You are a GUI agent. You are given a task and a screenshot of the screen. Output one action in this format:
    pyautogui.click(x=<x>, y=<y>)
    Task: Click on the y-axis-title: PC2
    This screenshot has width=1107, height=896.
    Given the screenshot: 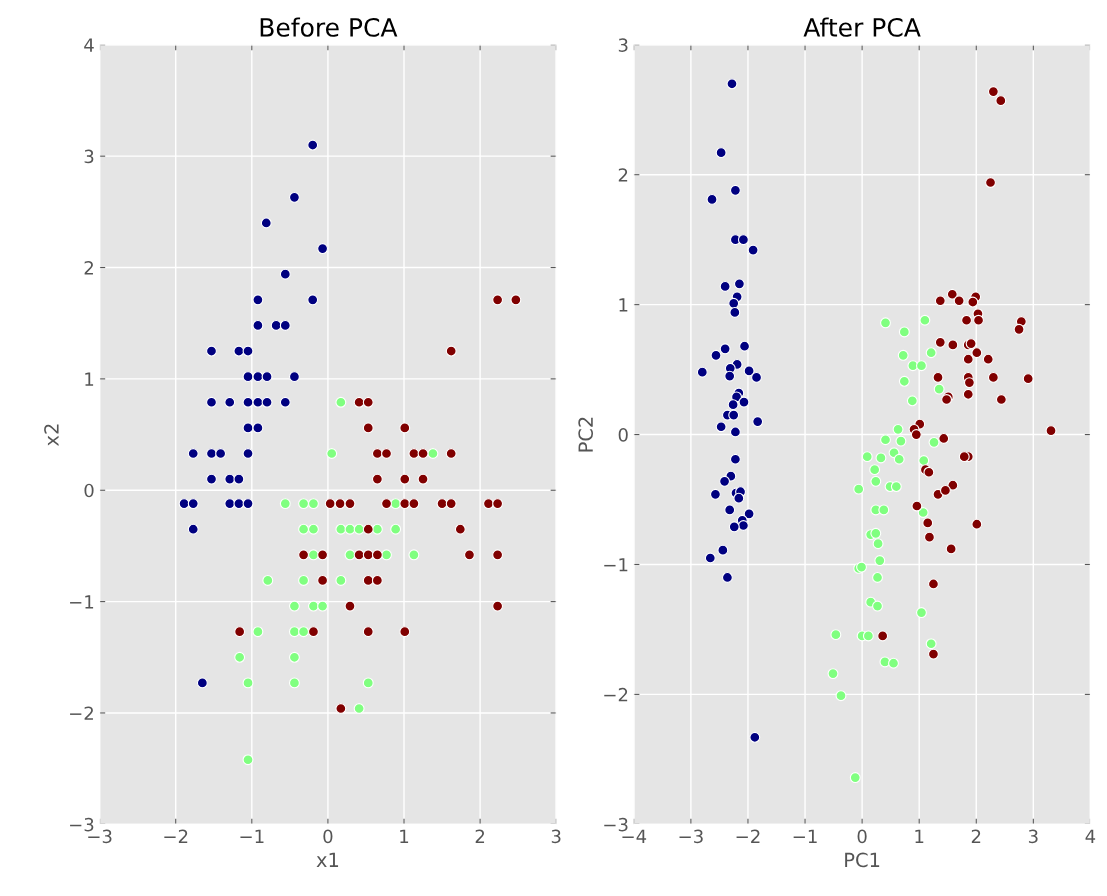 What is the action you would take?
    pyautogui.click(x=586, y=434)
    